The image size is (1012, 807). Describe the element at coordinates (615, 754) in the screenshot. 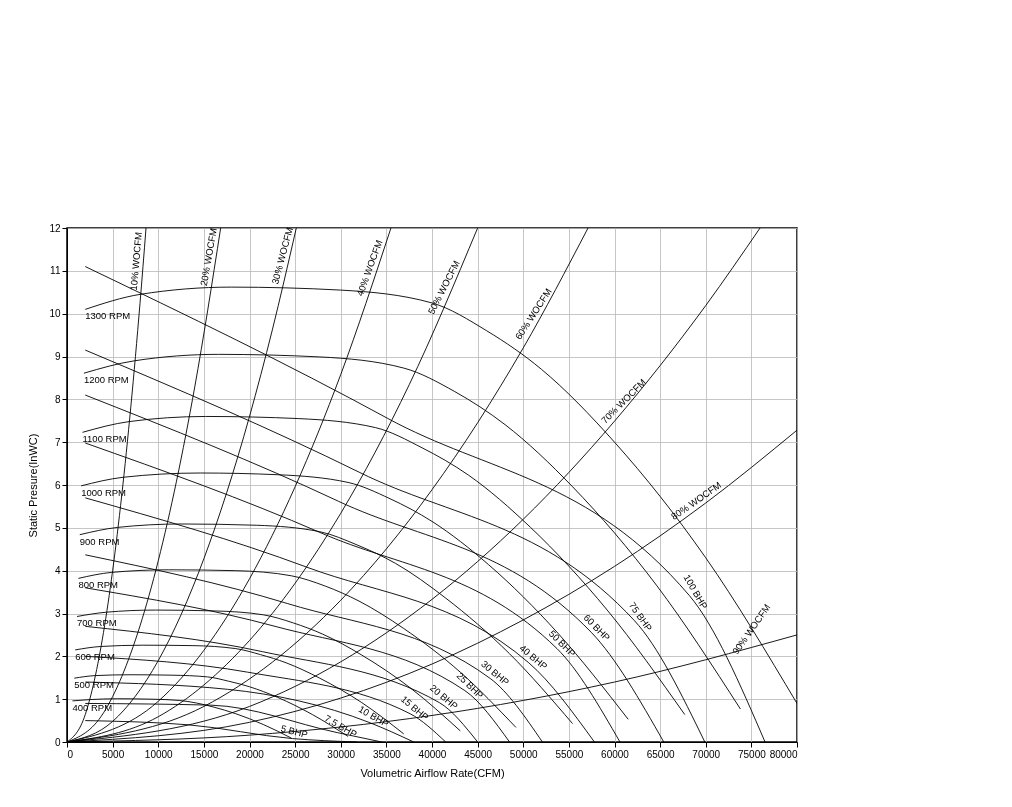

I see `x-tick-label: 60000` at that location.